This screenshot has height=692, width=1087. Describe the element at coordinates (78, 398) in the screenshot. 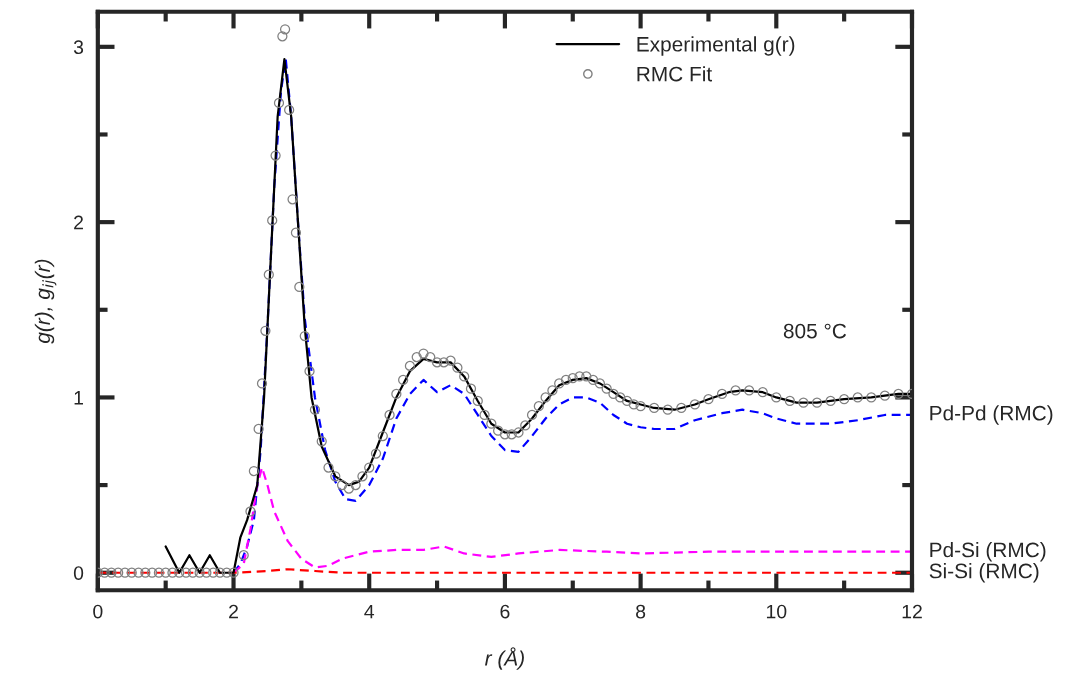

I see `y-tick-label: 1` at that location.